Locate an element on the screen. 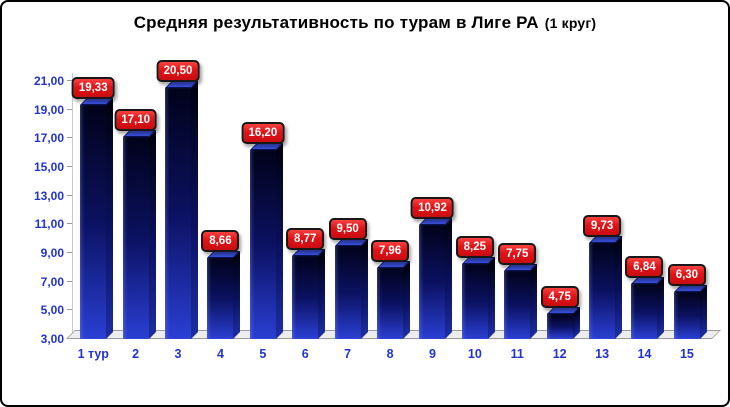 Image resolution: width=730 pixels, height=407 pixels. bar-value-label: 8,66 is located at coordinates (220, 240).